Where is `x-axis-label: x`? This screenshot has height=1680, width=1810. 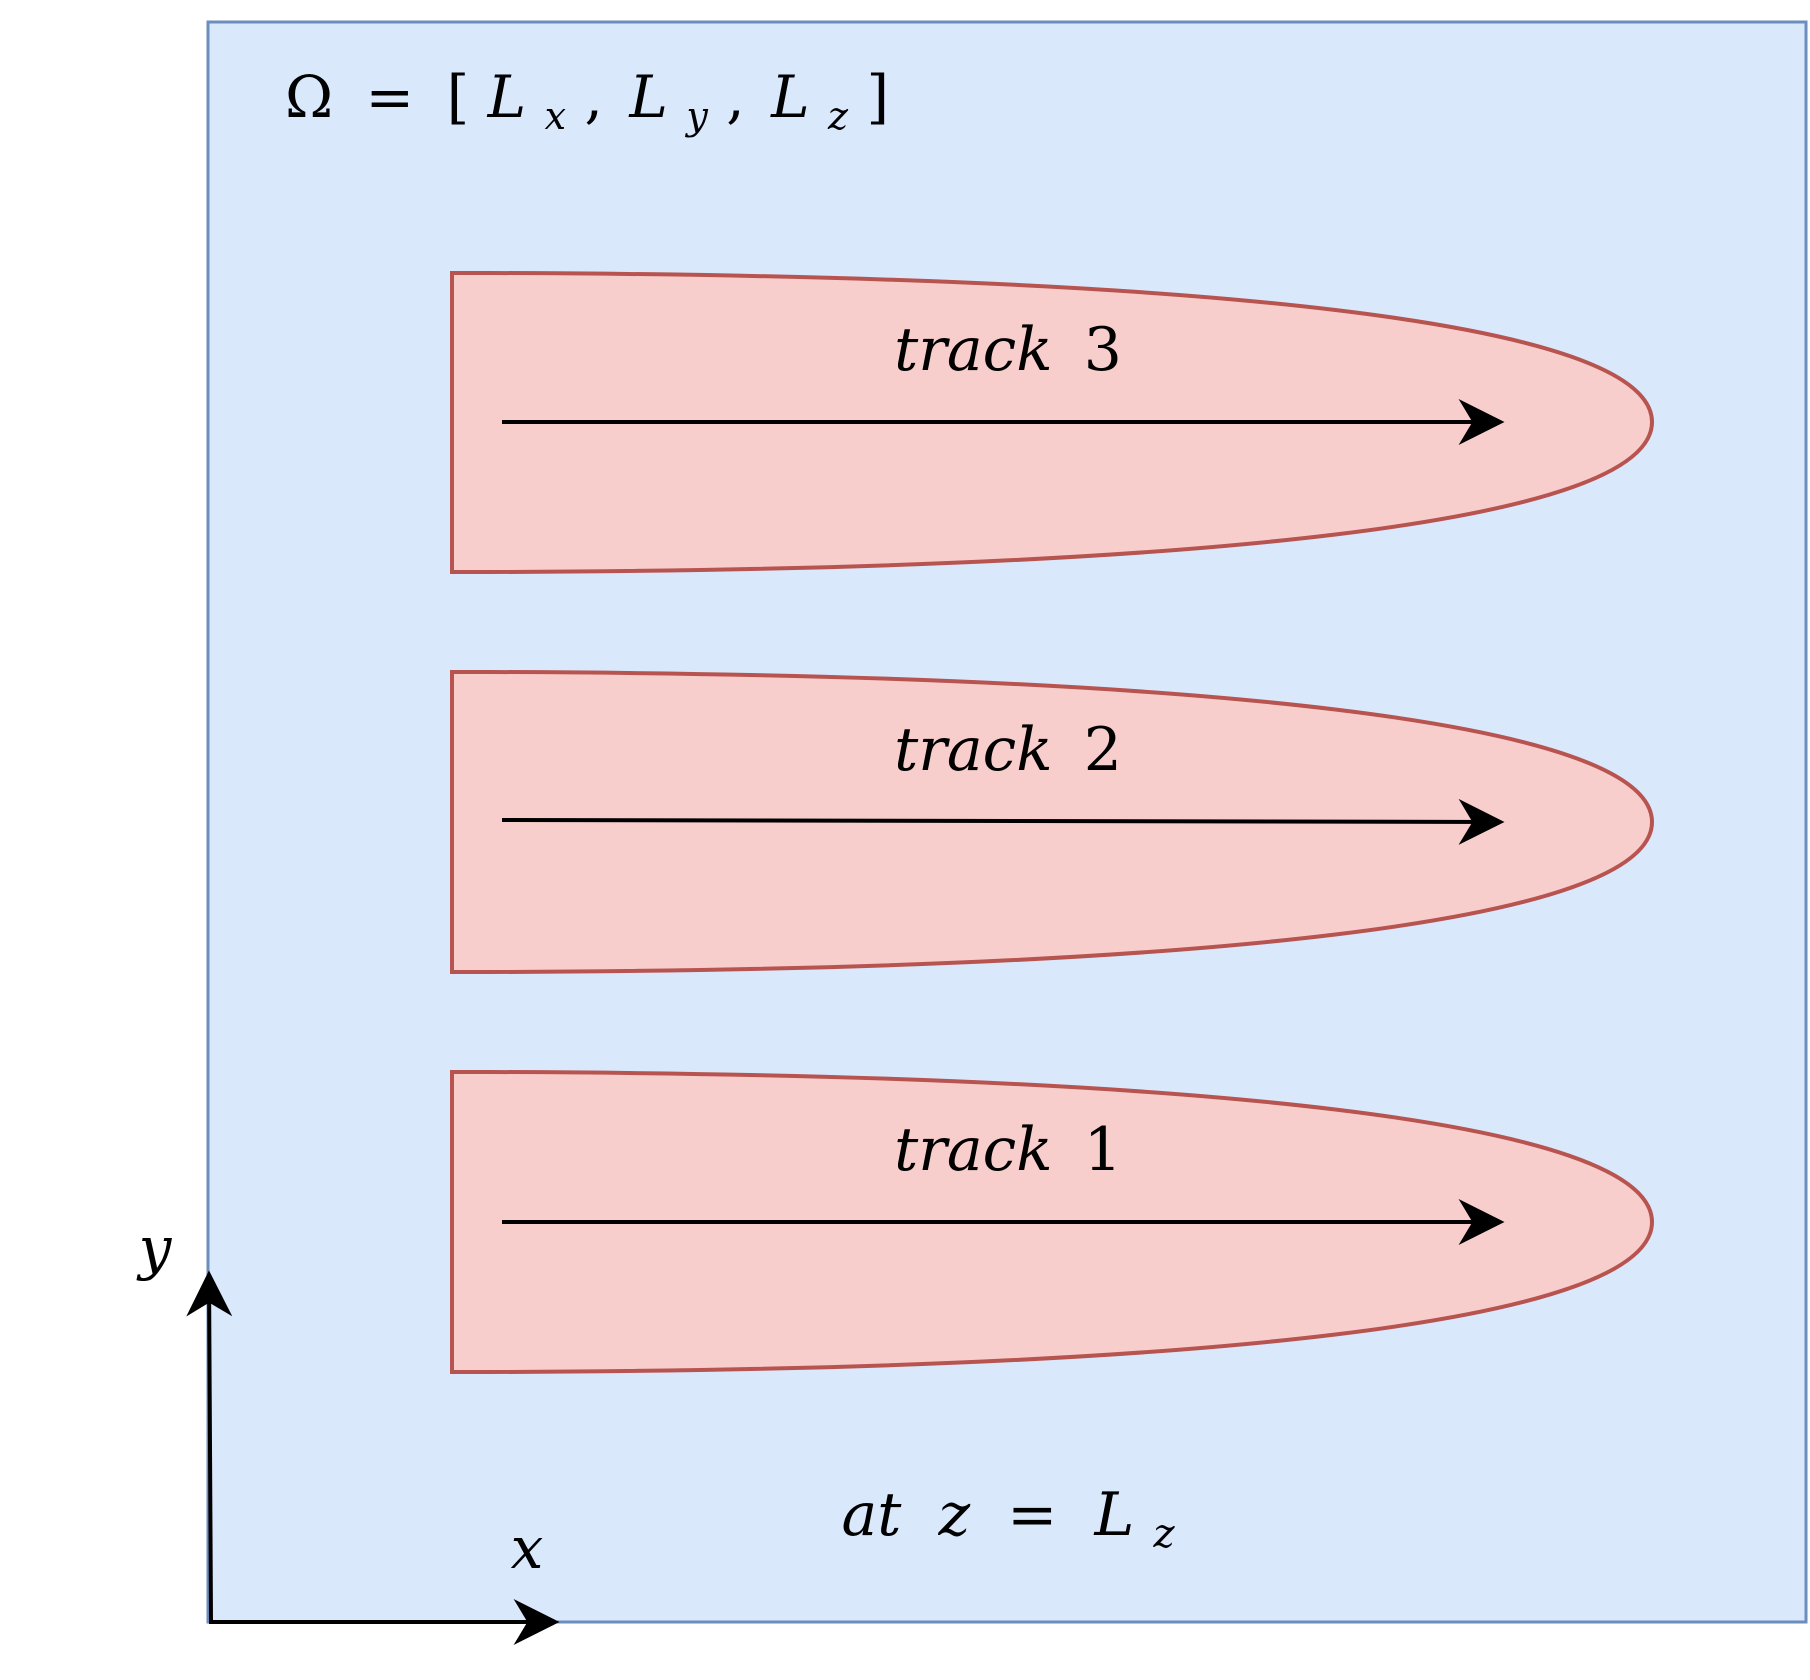 x-axis-label: x is located at coordinates (527, 1548).